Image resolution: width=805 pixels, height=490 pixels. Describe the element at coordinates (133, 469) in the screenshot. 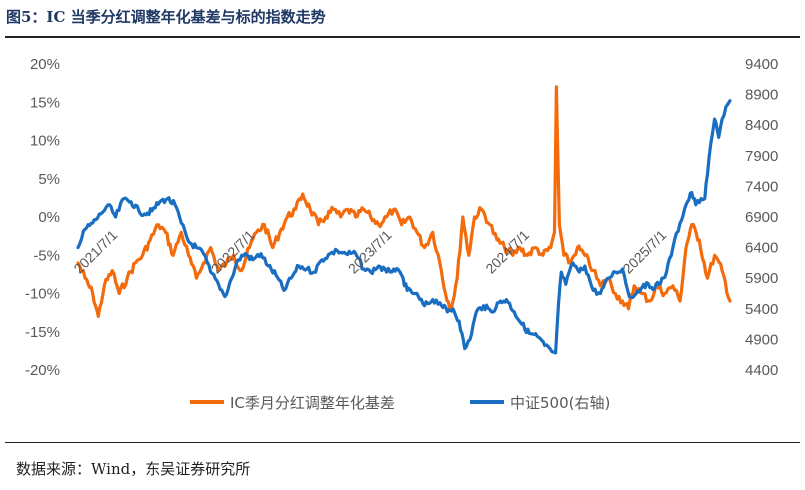

I see `source-note: 数据来源：Wind，东吴证券研究所` at that location.